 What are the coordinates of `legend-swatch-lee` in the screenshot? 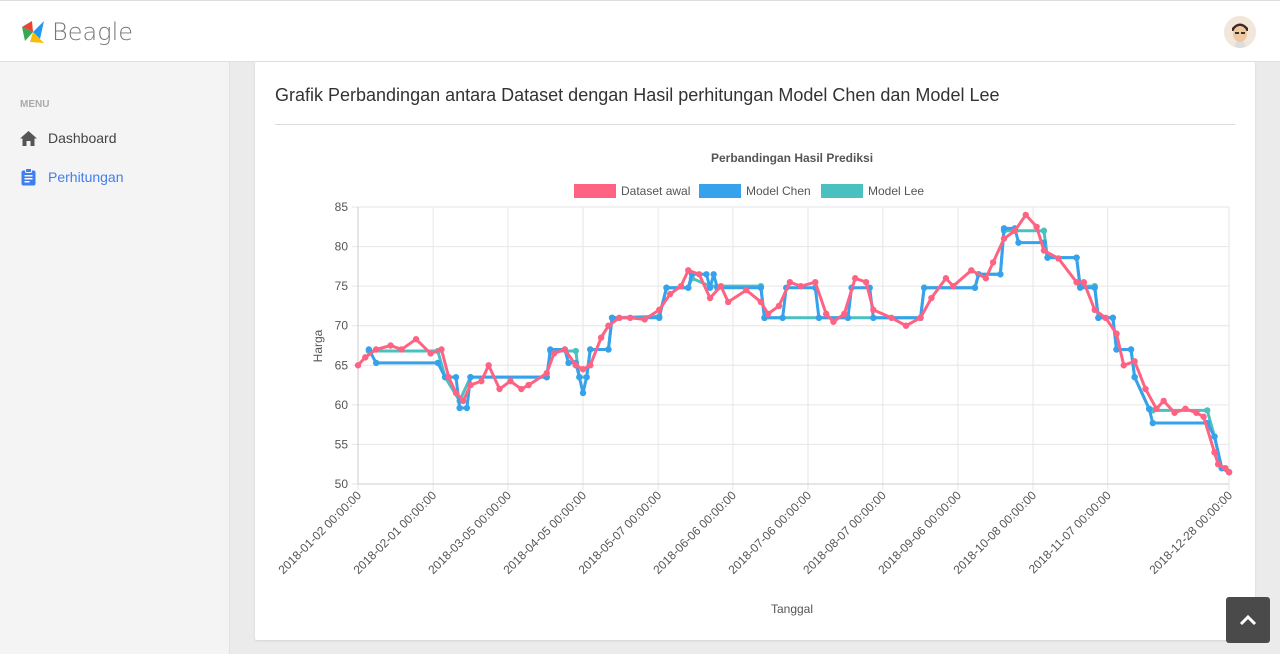 It's located at (842, 191).